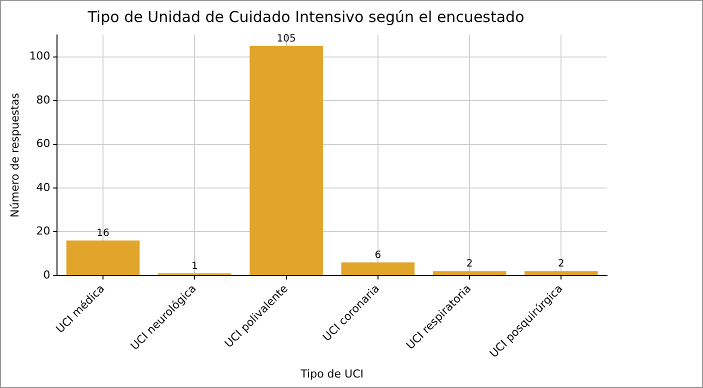  I want to click on y-tick-label: 40, so click(43, 187).